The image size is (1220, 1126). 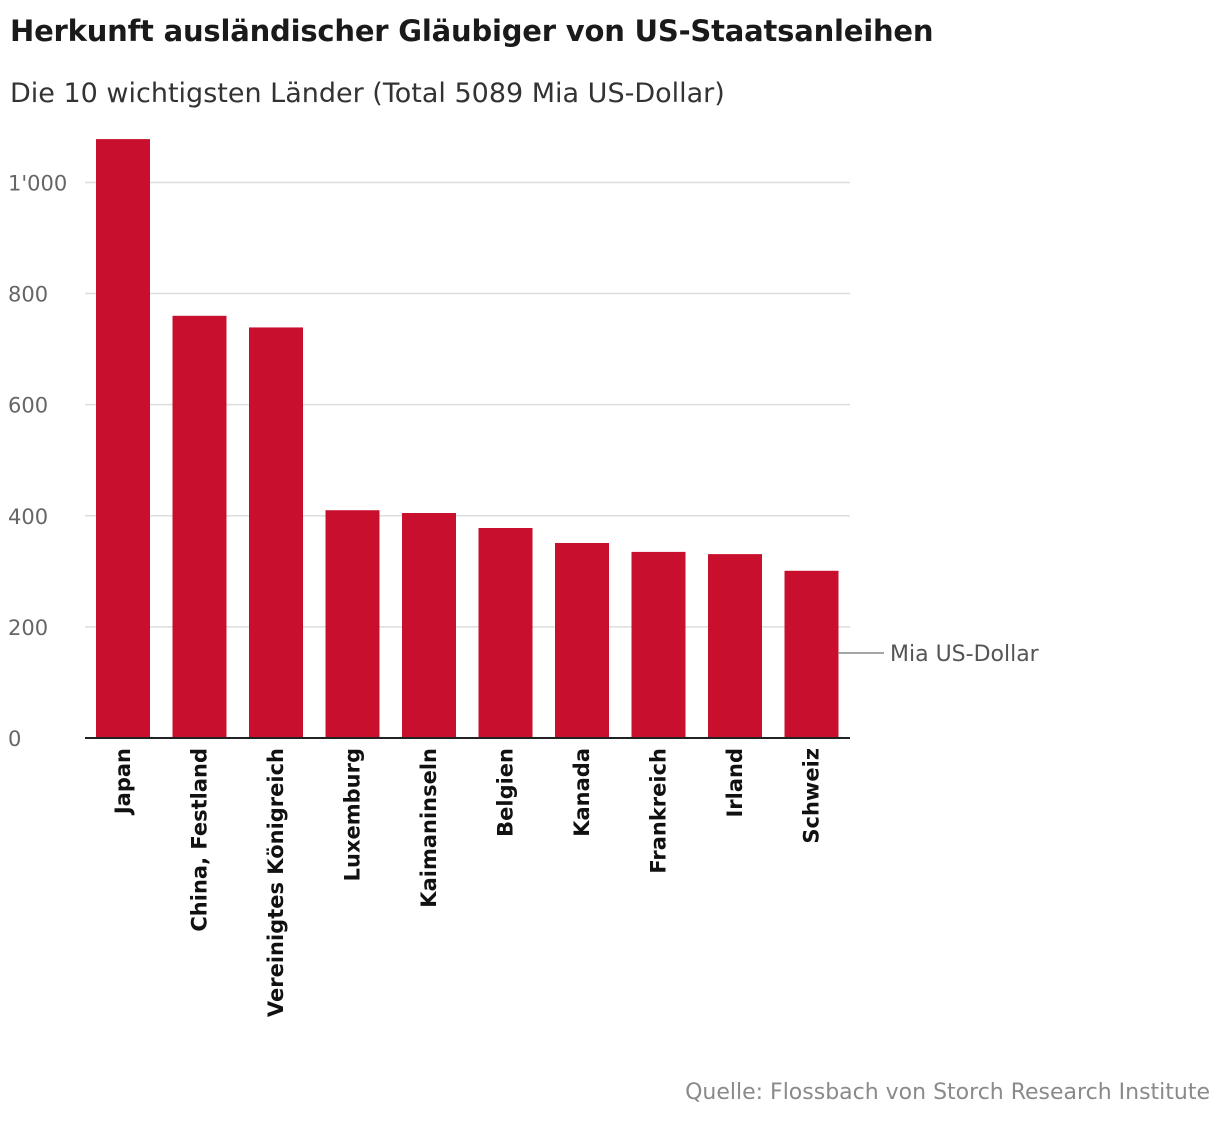 What do you see at coordinates (28, 406) in the screenshot?
I see `y-tick-label: 600` at bounding box center [28, 406].